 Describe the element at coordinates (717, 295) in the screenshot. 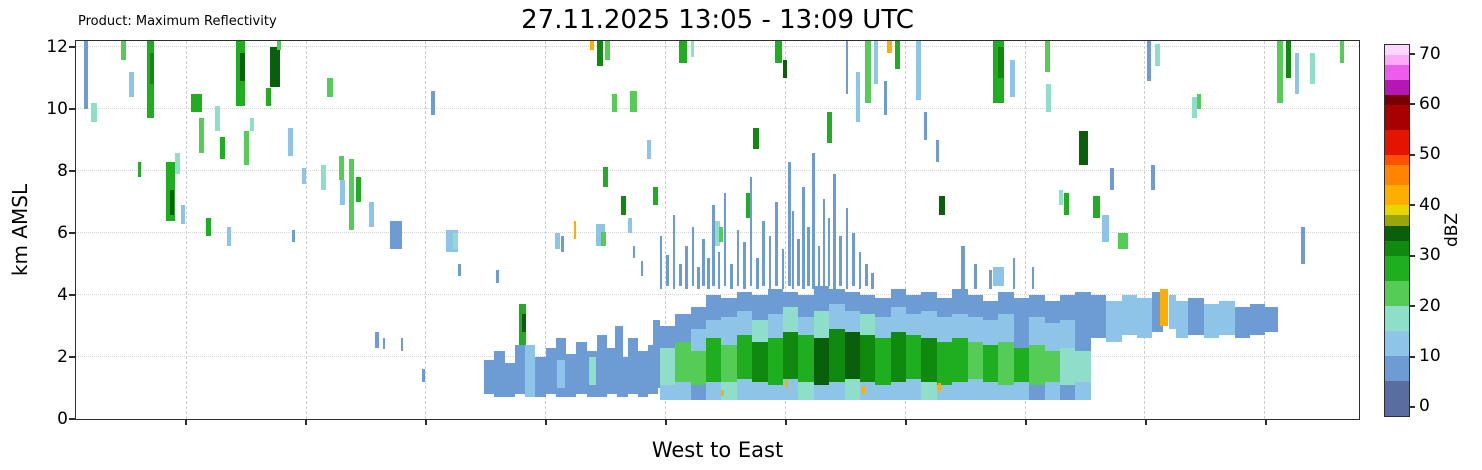

I see `gridline-horizontal` at that location.